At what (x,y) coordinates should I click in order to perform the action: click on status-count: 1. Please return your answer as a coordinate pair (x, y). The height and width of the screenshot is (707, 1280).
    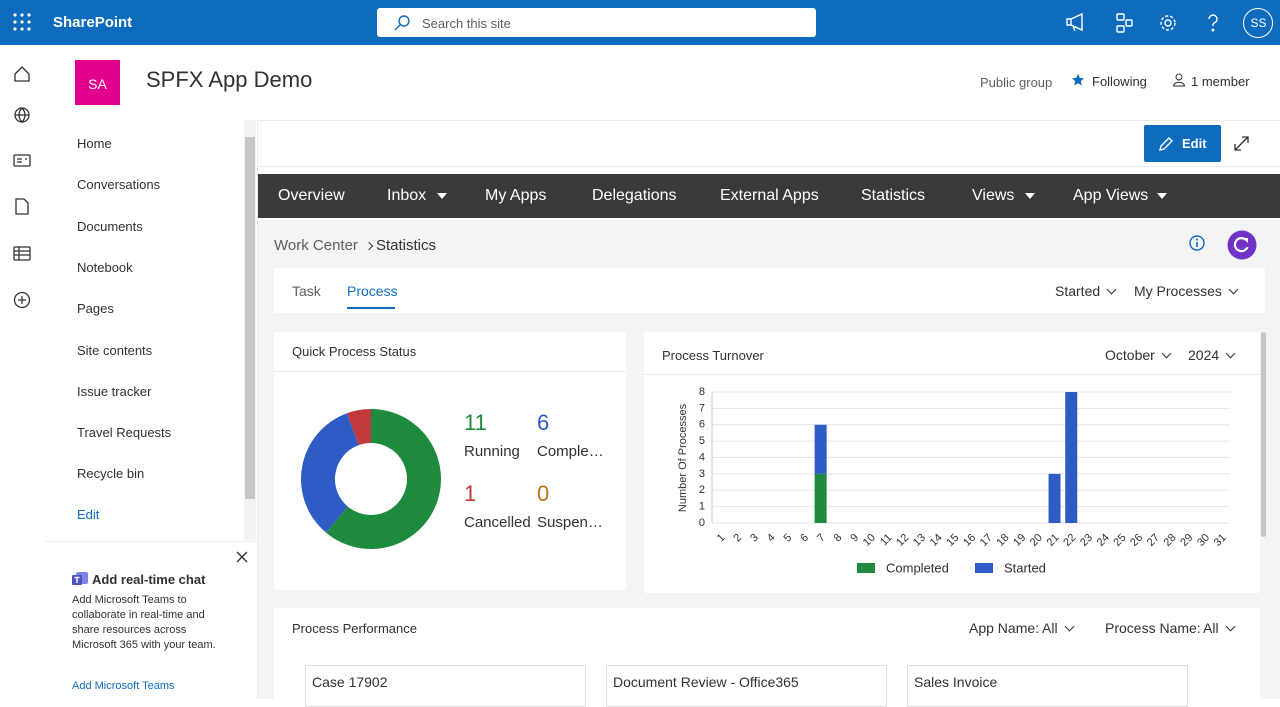
    Looking at the image, I should click on (470, 493).